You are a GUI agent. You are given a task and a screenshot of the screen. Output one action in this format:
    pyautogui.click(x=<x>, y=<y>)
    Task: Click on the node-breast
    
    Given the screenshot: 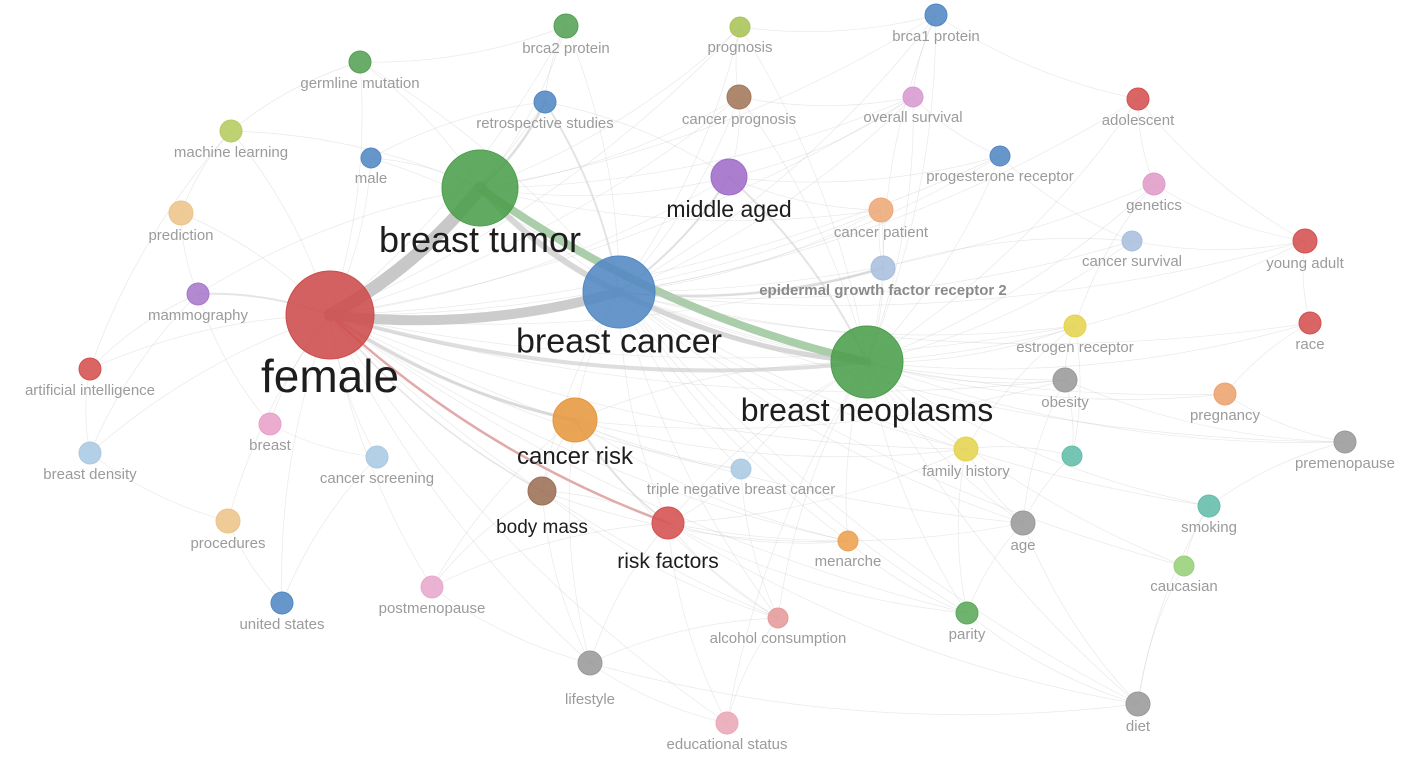 What is the action you would take?
    pyautogui.click(x=270, y=424)
    